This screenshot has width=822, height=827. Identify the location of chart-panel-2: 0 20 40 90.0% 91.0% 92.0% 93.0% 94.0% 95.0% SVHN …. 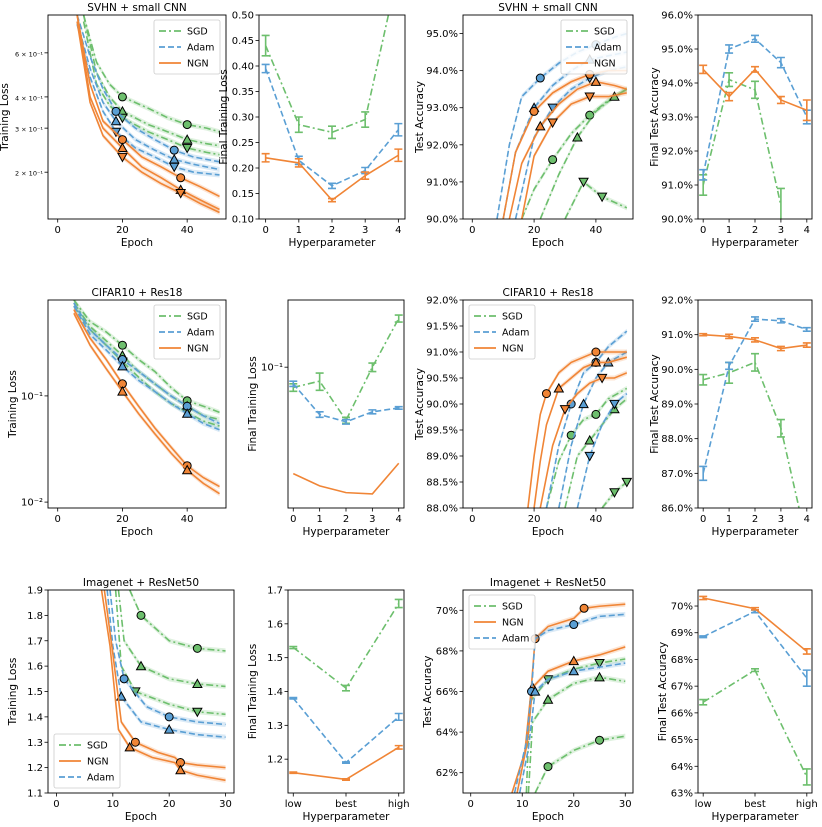
(524, 125).